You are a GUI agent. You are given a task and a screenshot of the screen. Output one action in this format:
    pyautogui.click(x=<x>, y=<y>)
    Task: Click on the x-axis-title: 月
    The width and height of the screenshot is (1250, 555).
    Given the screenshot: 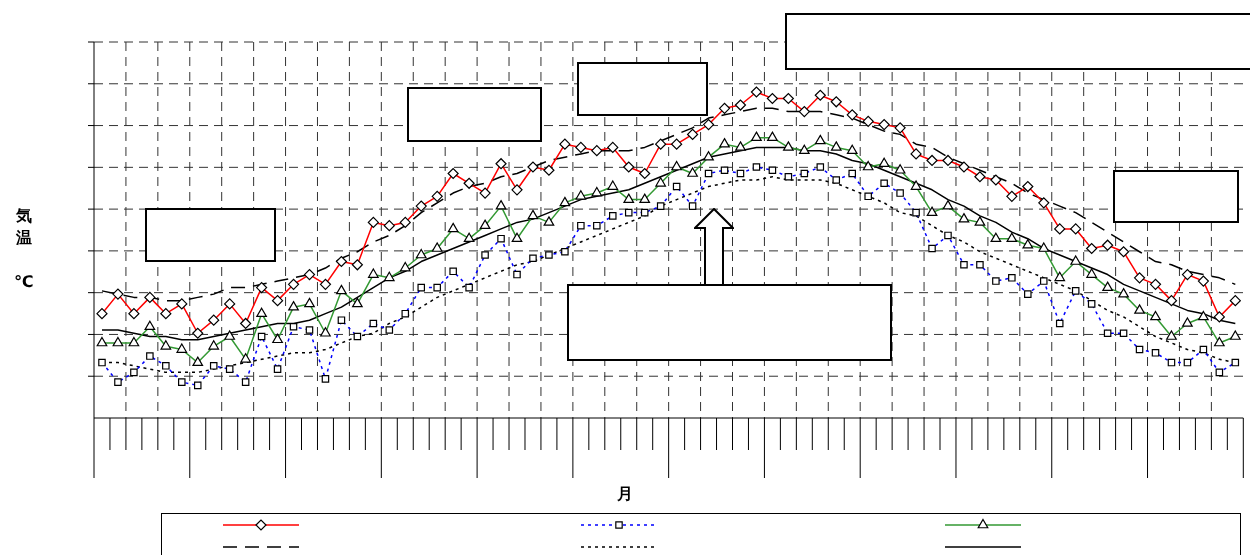 What is the action you would take?
    pyautogui.click(x=625, y=494)
    